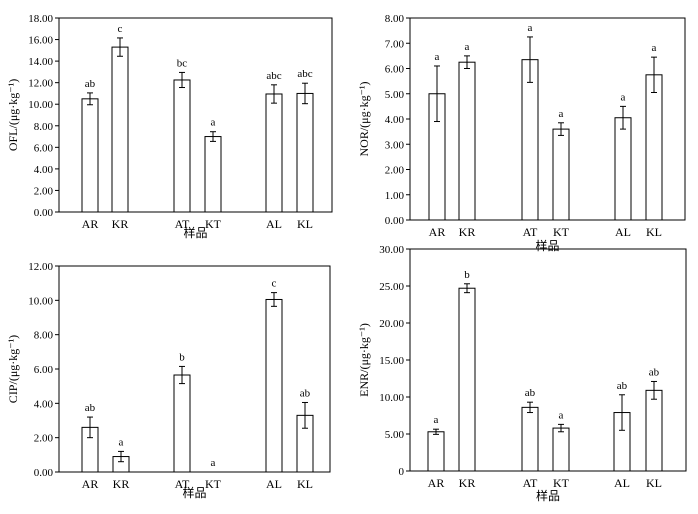 Image resolution: width=698 pixels, height=514 pixels. What do you see at coordinates (391, 361) in the screenshot?
I see `y-tick-label: 15.00` at bounding box center [391, 361].